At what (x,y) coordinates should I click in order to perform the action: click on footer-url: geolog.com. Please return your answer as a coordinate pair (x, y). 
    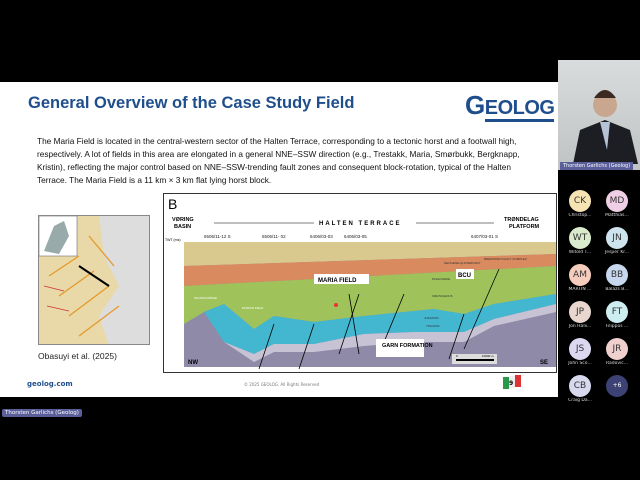
    Looking at the image, I should click on (50, 384).